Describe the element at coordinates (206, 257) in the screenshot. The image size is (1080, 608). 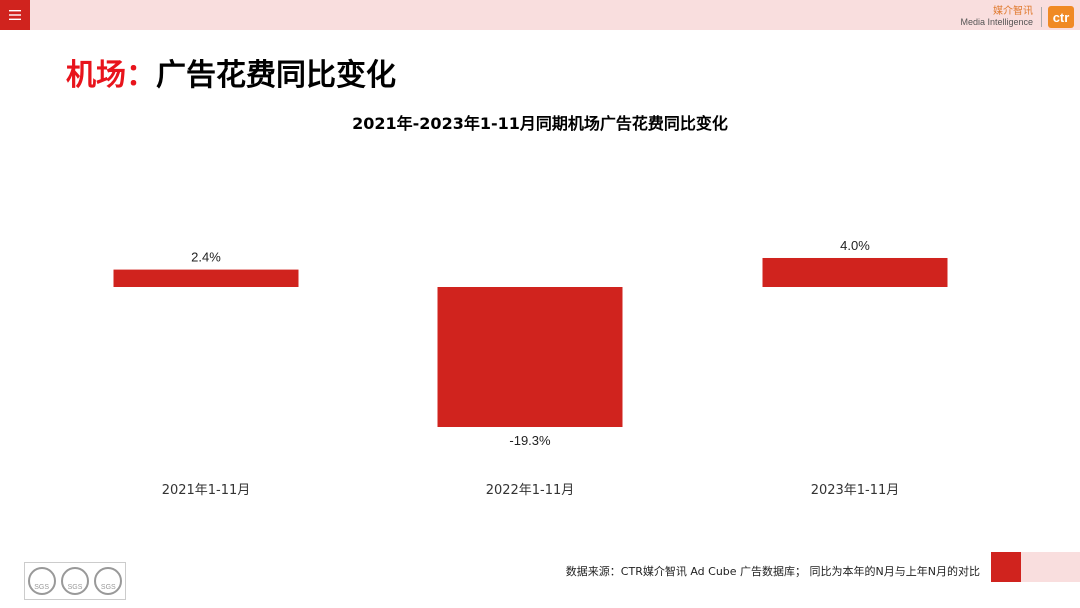
I see `data-label-1: 2.4%` at that location.